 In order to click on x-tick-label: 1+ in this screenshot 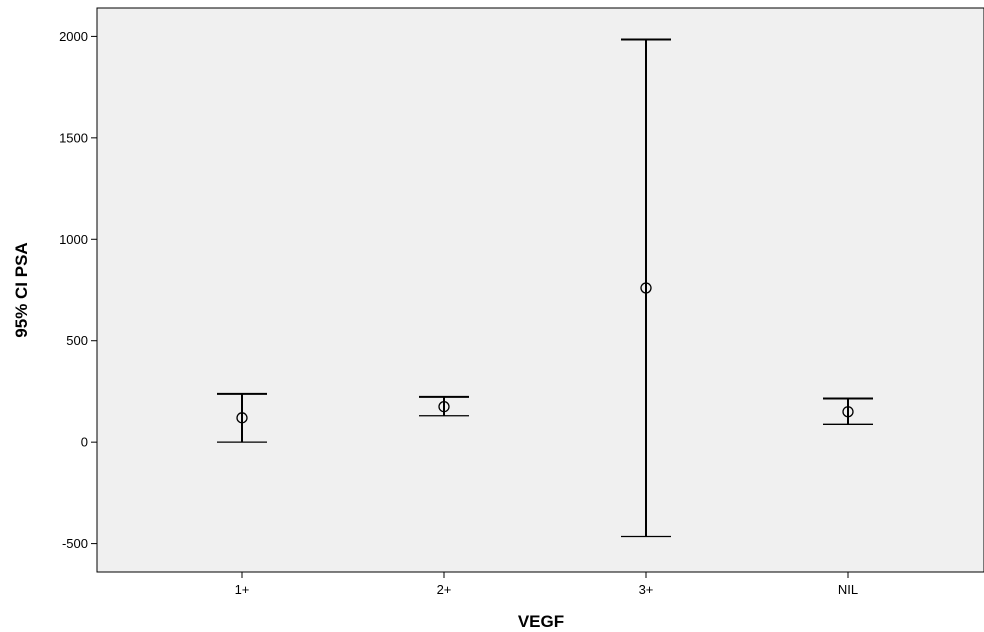, I will do `click(242, 589)`.